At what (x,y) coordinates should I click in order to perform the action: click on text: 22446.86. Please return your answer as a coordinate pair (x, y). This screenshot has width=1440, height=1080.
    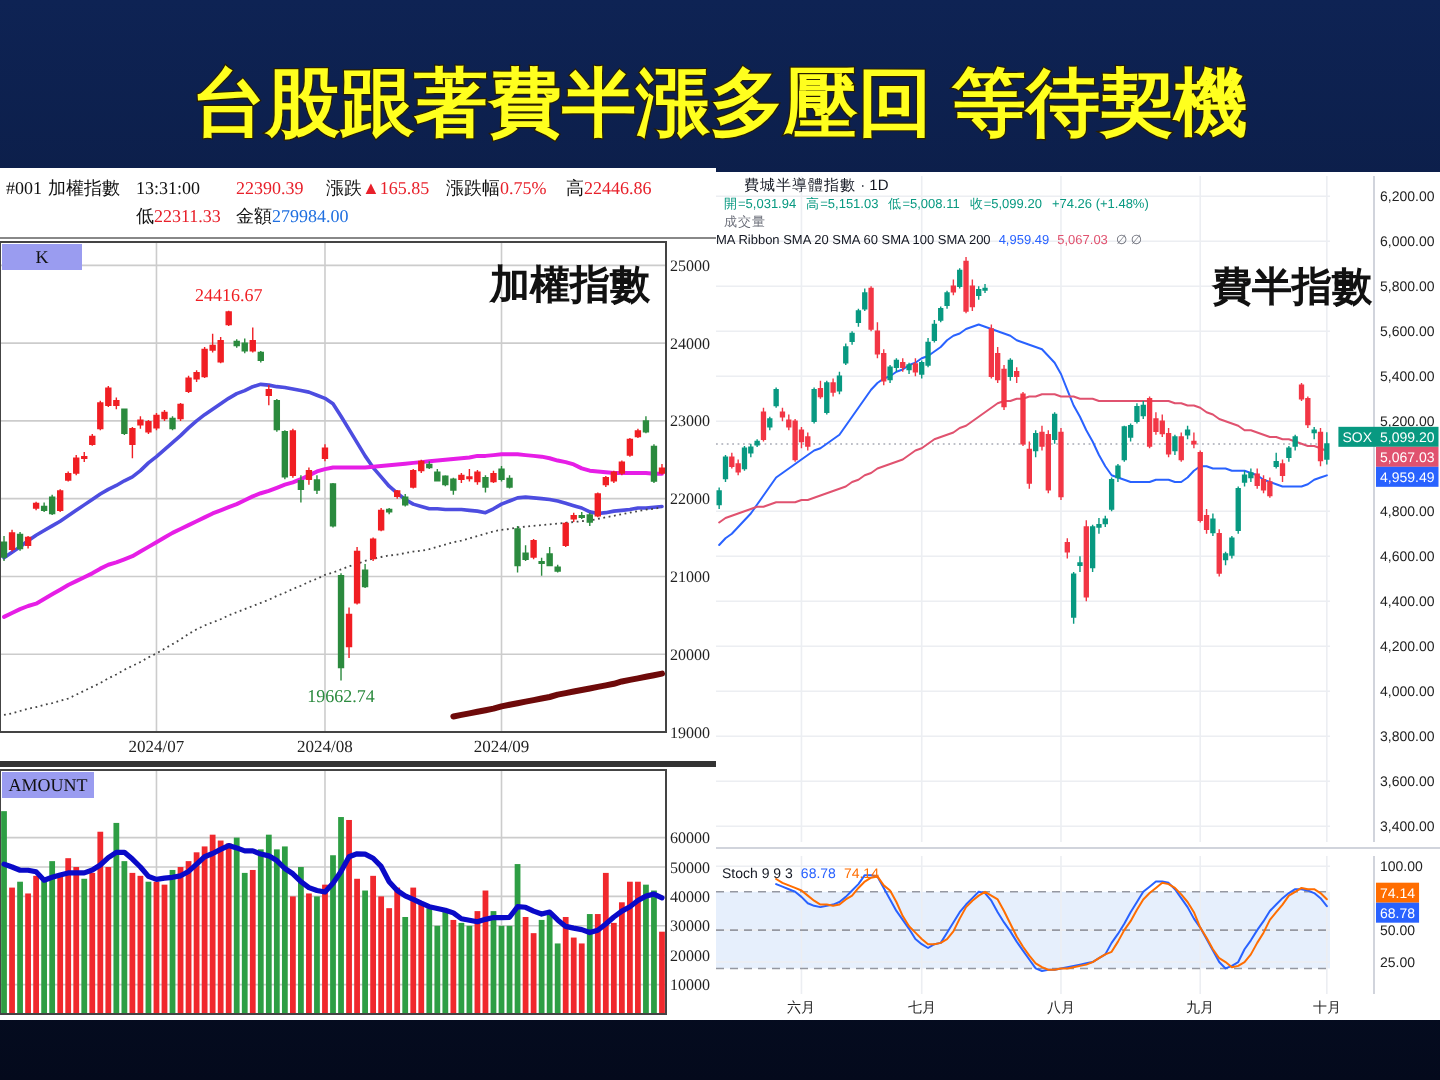
    Looking at the image, I should click on (618, 188).